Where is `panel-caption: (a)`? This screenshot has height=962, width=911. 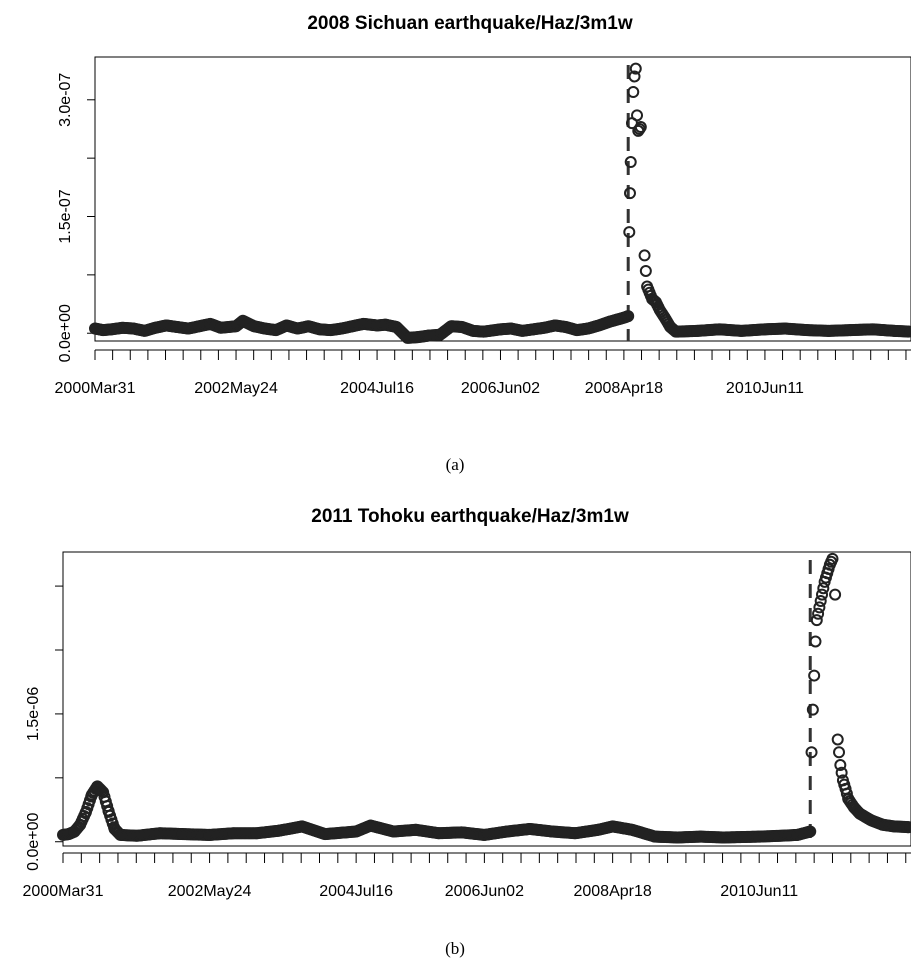
panel-caption: (a) is located at coordinates (455, 464).